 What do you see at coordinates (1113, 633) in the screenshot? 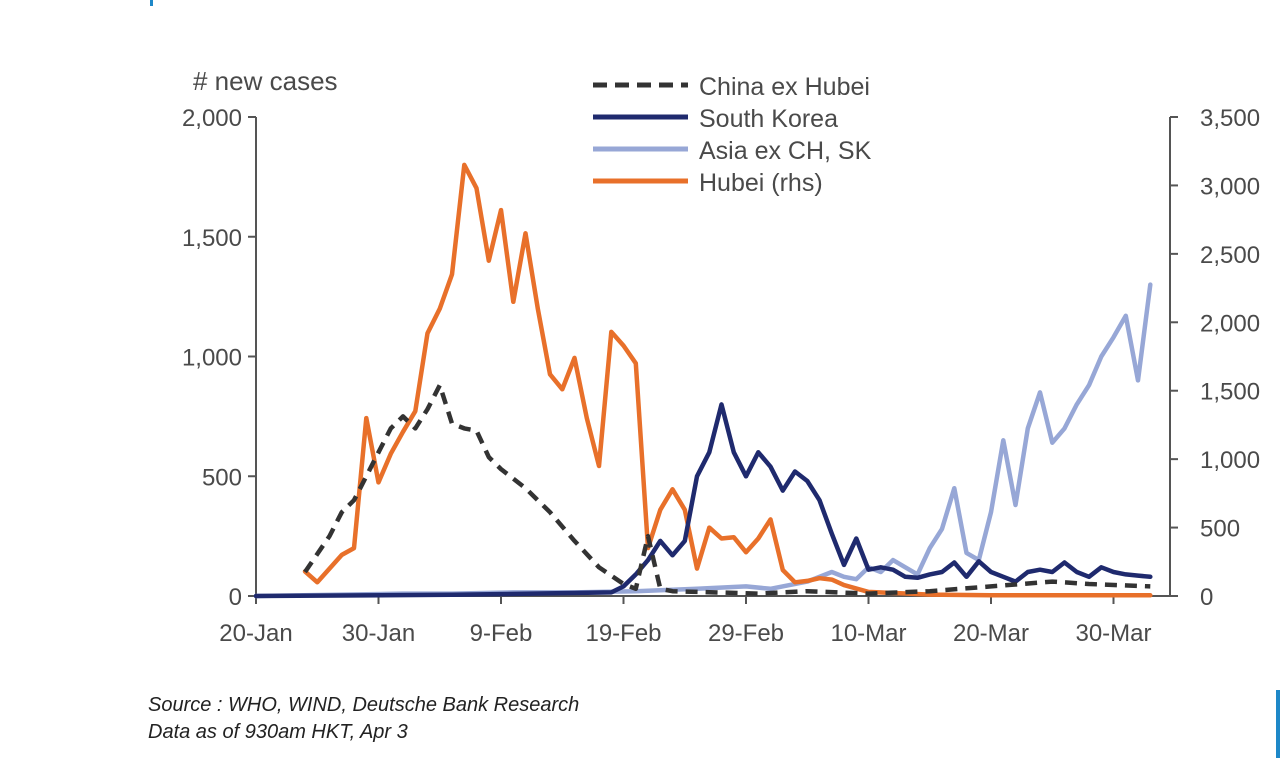
I see `x-tick-label: 30-Mar` at bounding box center [1113, 633].